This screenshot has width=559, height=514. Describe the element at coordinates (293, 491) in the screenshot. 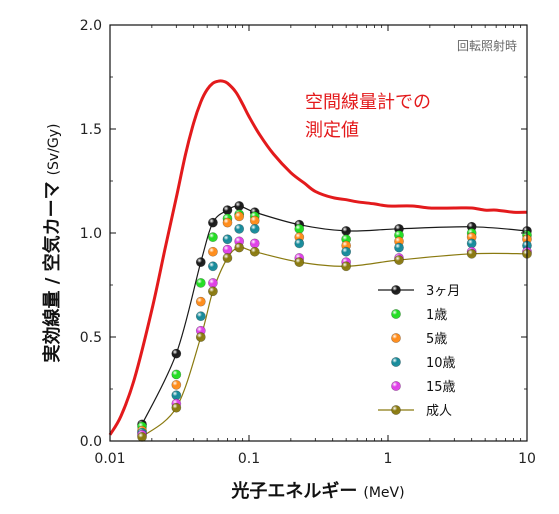

I see `x-axis-label: 光子エネルギー` at that location.